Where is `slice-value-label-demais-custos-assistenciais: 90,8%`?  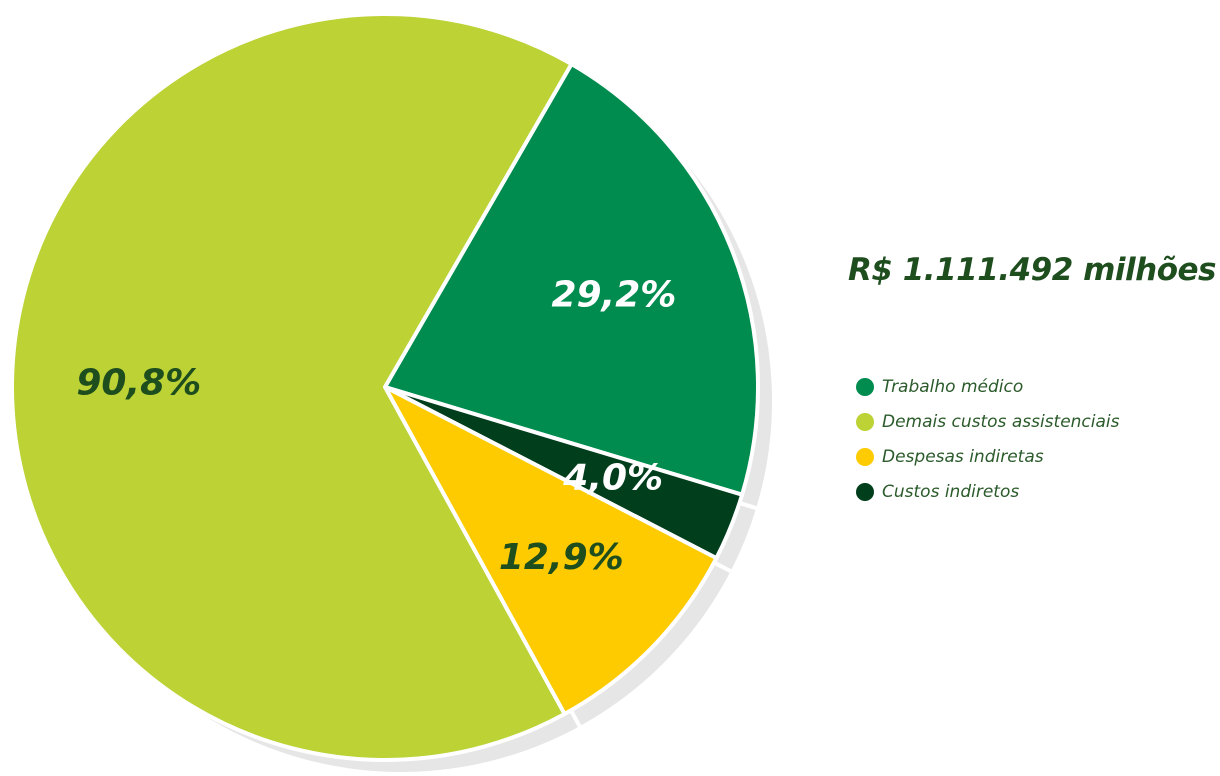 slice-value-label-demais-custos-assistenciais: 90,8% is located at coordinates (138, 382).